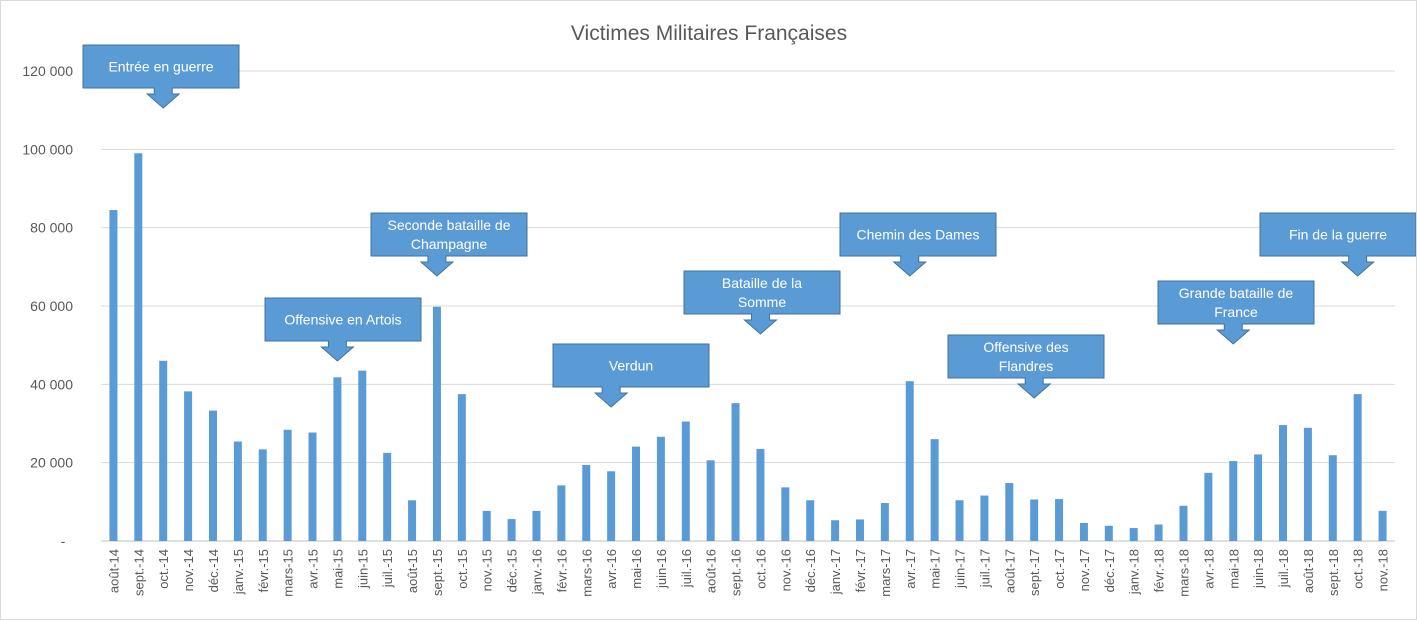  Describe the element at coordinates (1084, 570) in the screenshot. I see `x-tick-label: nov.-17` at that location.